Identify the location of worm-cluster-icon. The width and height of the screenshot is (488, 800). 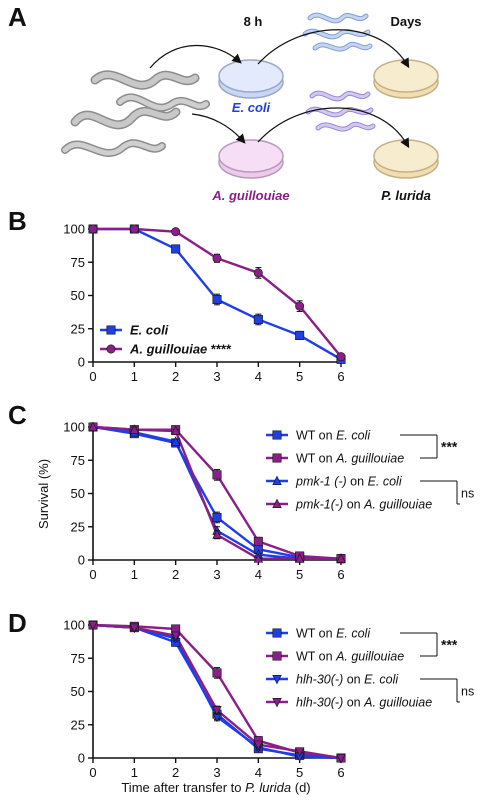
(135, 113).